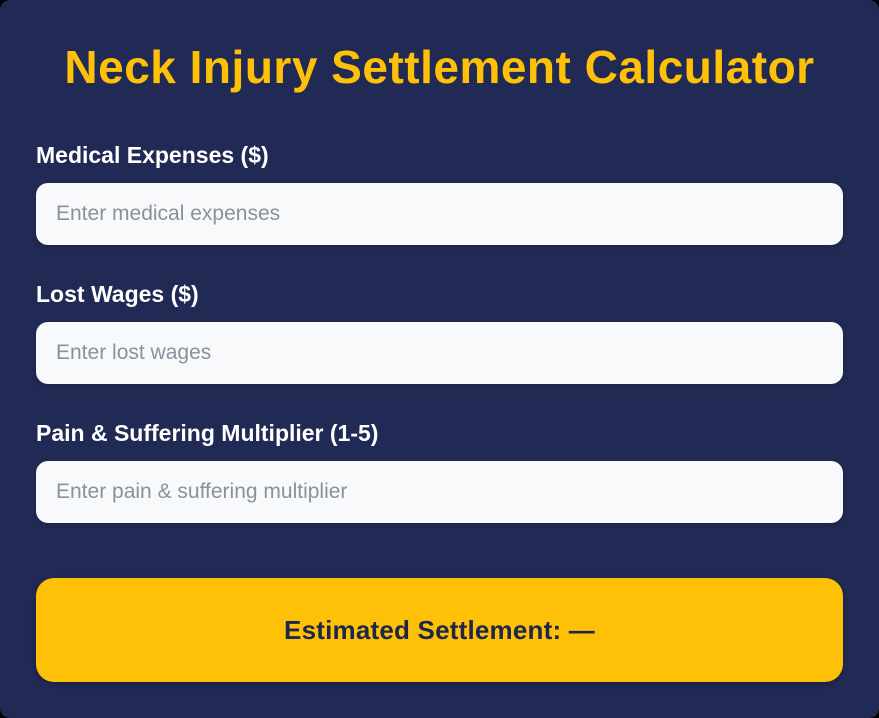 The width and height of the screenshot is (879, 718). I want to click on field-pain-suffering-multiplier: Pain & Suffering Multiplier (1-5), so click(439, 471).